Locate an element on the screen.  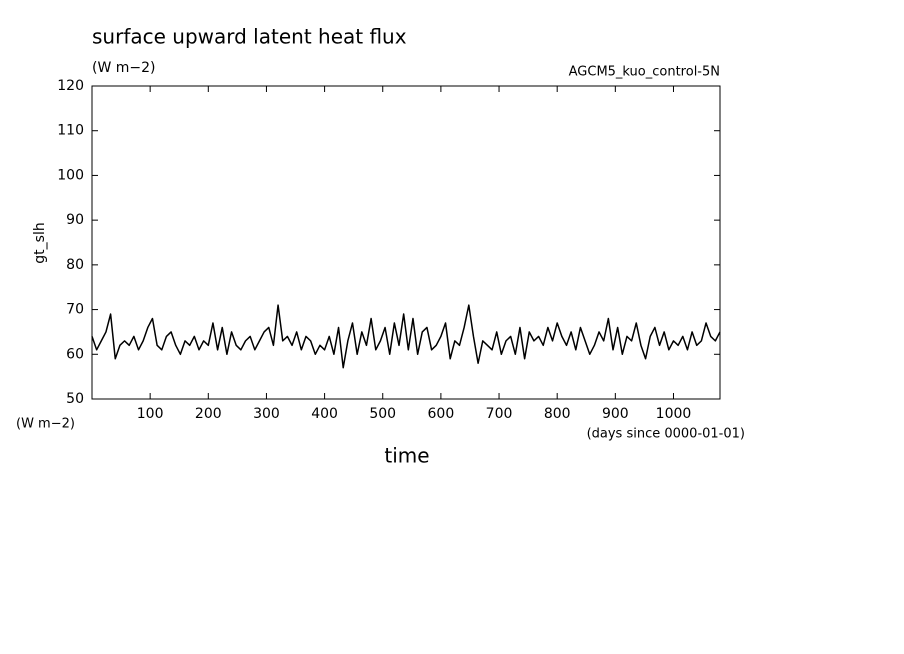
x-tick-label: 400 is located at coordinates (324, 414).